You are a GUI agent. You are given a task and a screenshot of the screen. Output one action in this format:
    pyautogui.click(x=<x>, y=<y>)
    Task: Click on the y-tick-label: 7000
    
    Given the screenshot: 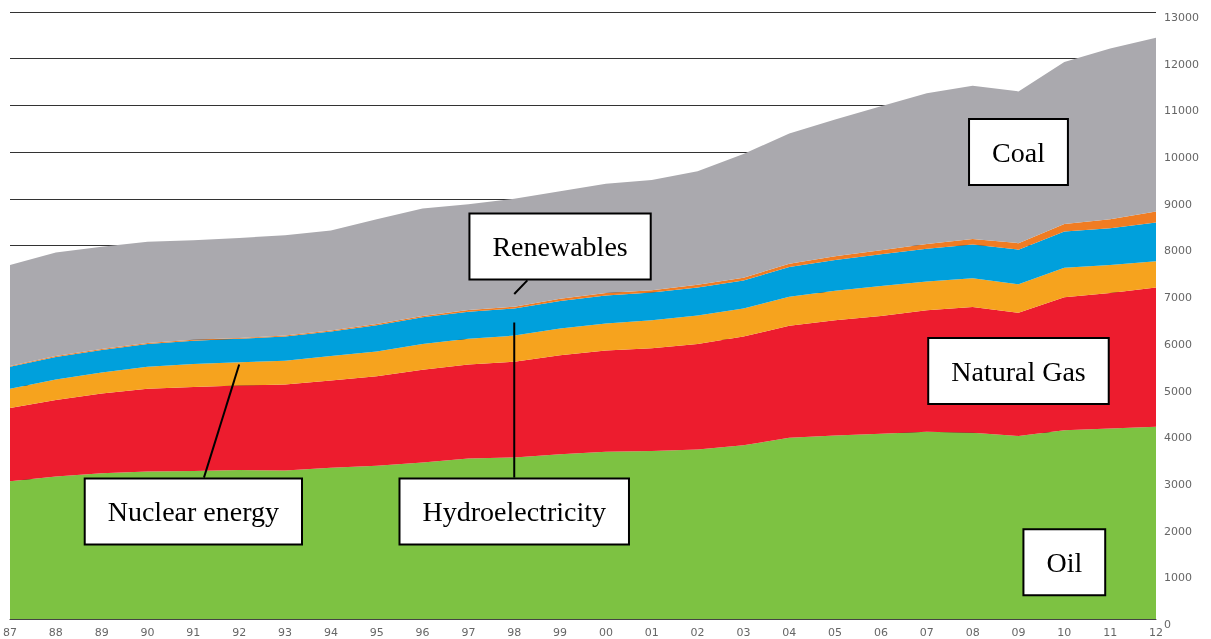 What is the action you would take?
    pyautogui.click(x=1178, y=298)
    